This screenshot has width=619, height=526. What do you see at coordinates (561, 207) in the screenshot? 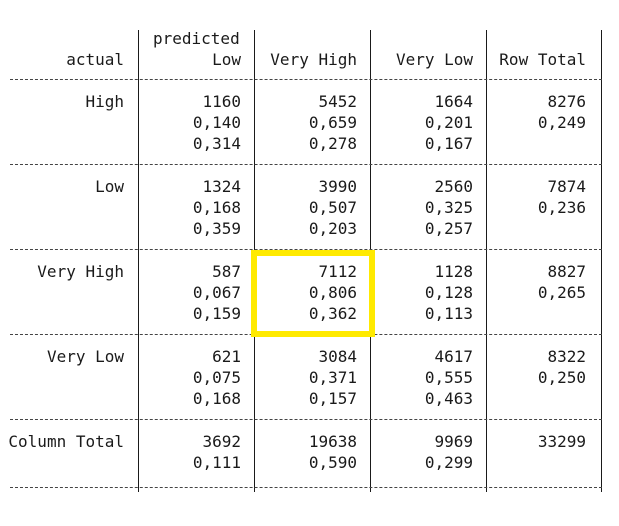
I see `cell-row-prop-row-total: 0,236` at bounding box center [561, 207].